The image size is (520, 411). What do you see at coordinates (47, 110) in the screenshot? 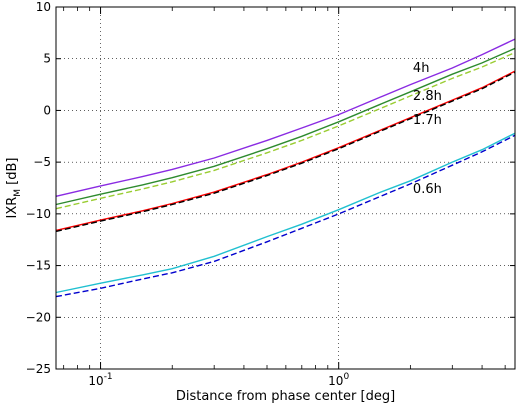
I see `y-tick-label: 0` at bounding box center [47, 110].